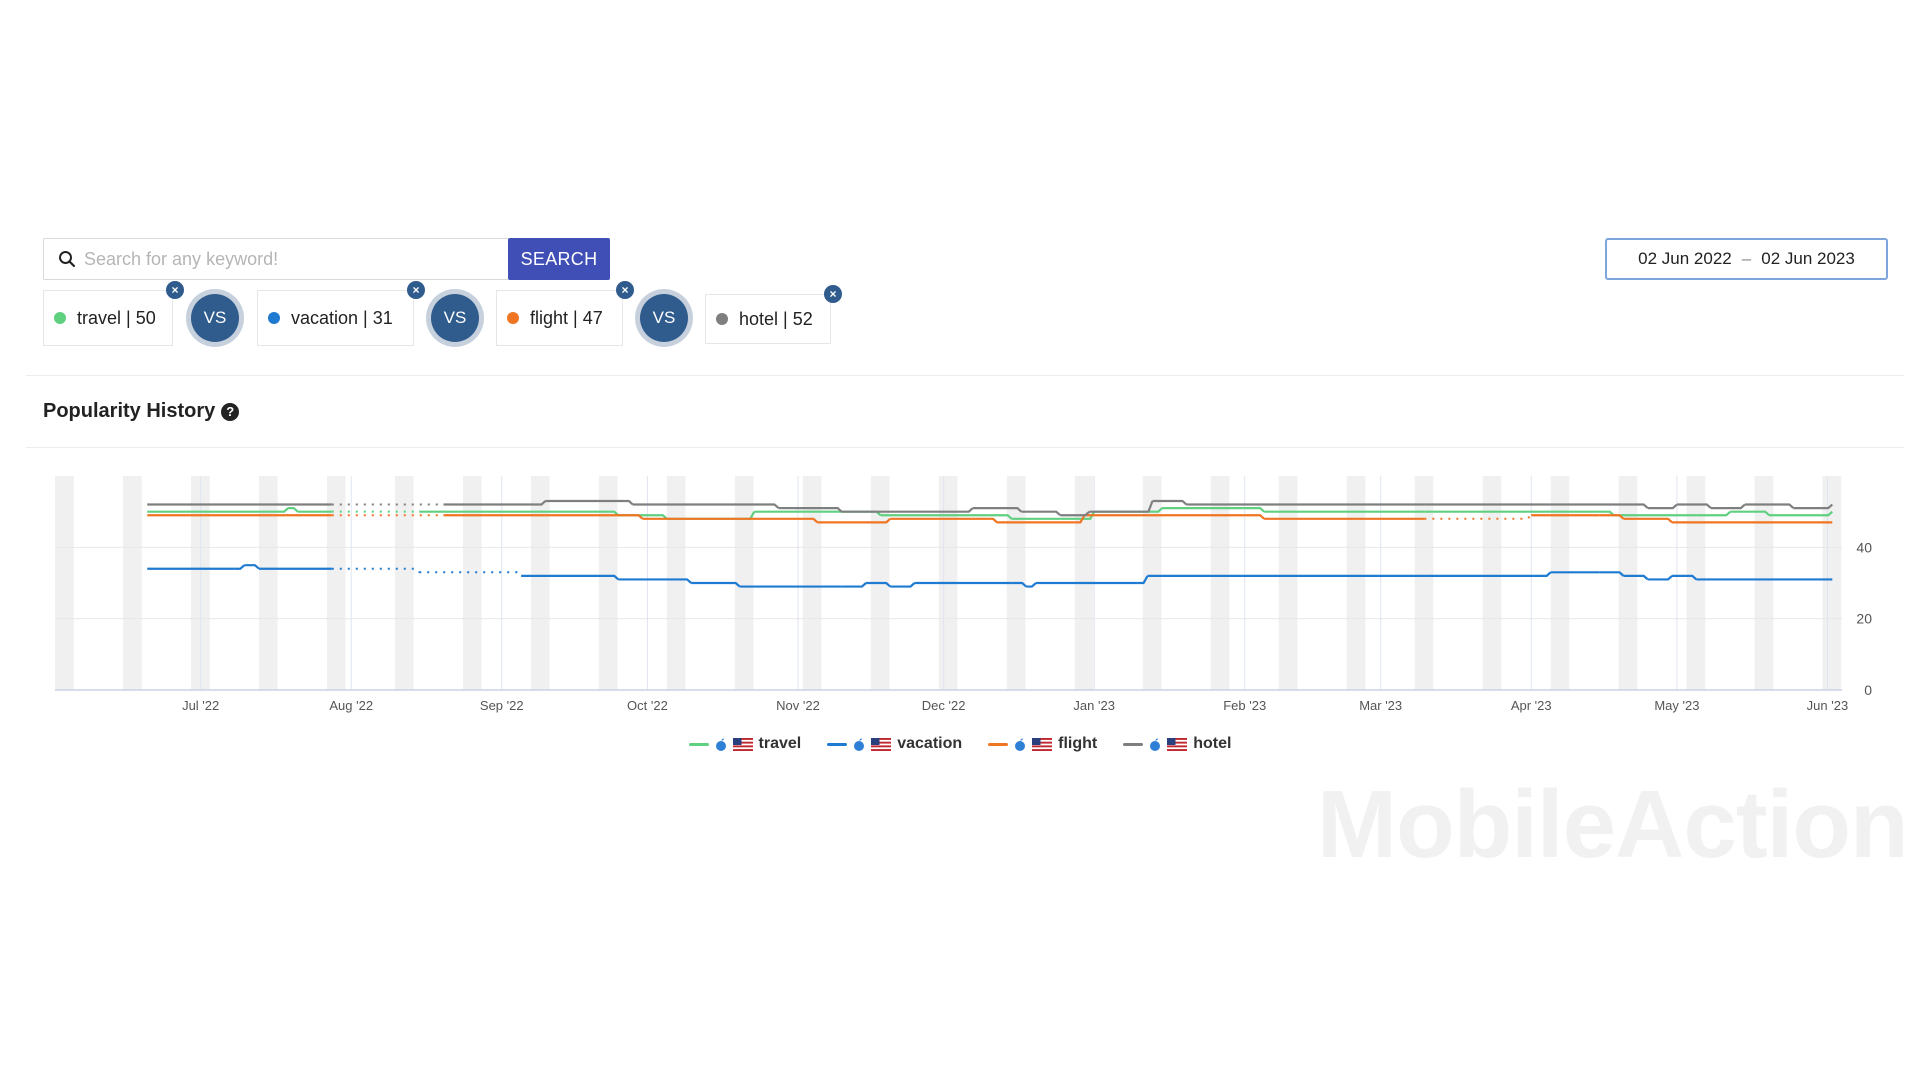  I want to click on keyword-chip-flight: flight | 47 ×, so click(565, 313).